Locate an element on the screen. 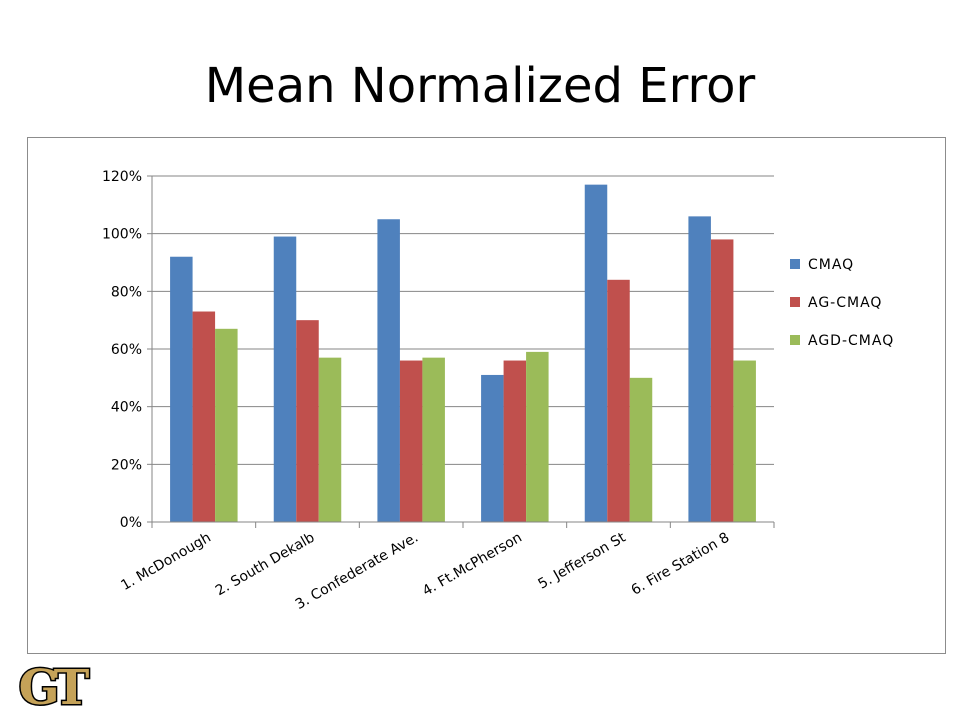  x-category-label: 5. Jefferson St is located at coordinates (582, 560).